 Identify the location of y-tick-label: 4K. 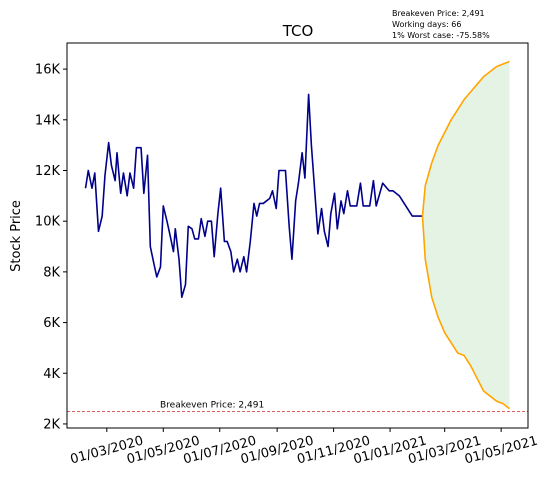
(51, 374).